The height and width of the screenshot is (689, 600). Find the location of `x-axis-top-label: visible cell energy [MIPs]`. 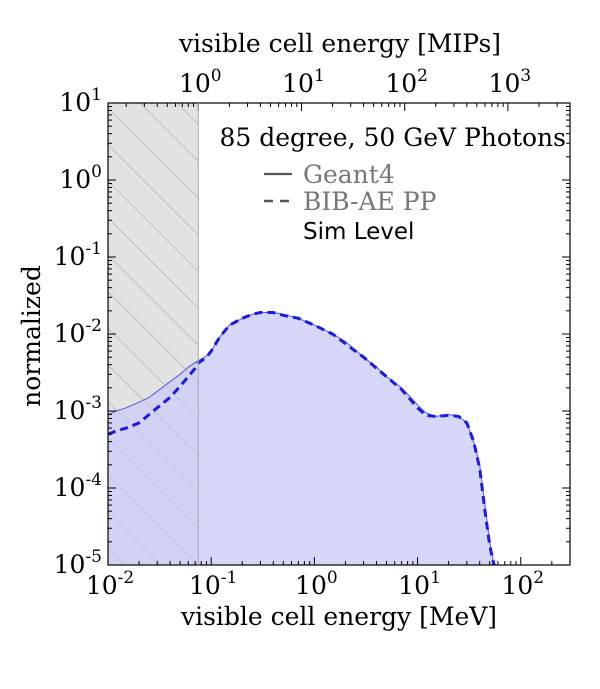

x-axis-top-label: visible cell energy [MIPs] is located at coordinates (339, 43).